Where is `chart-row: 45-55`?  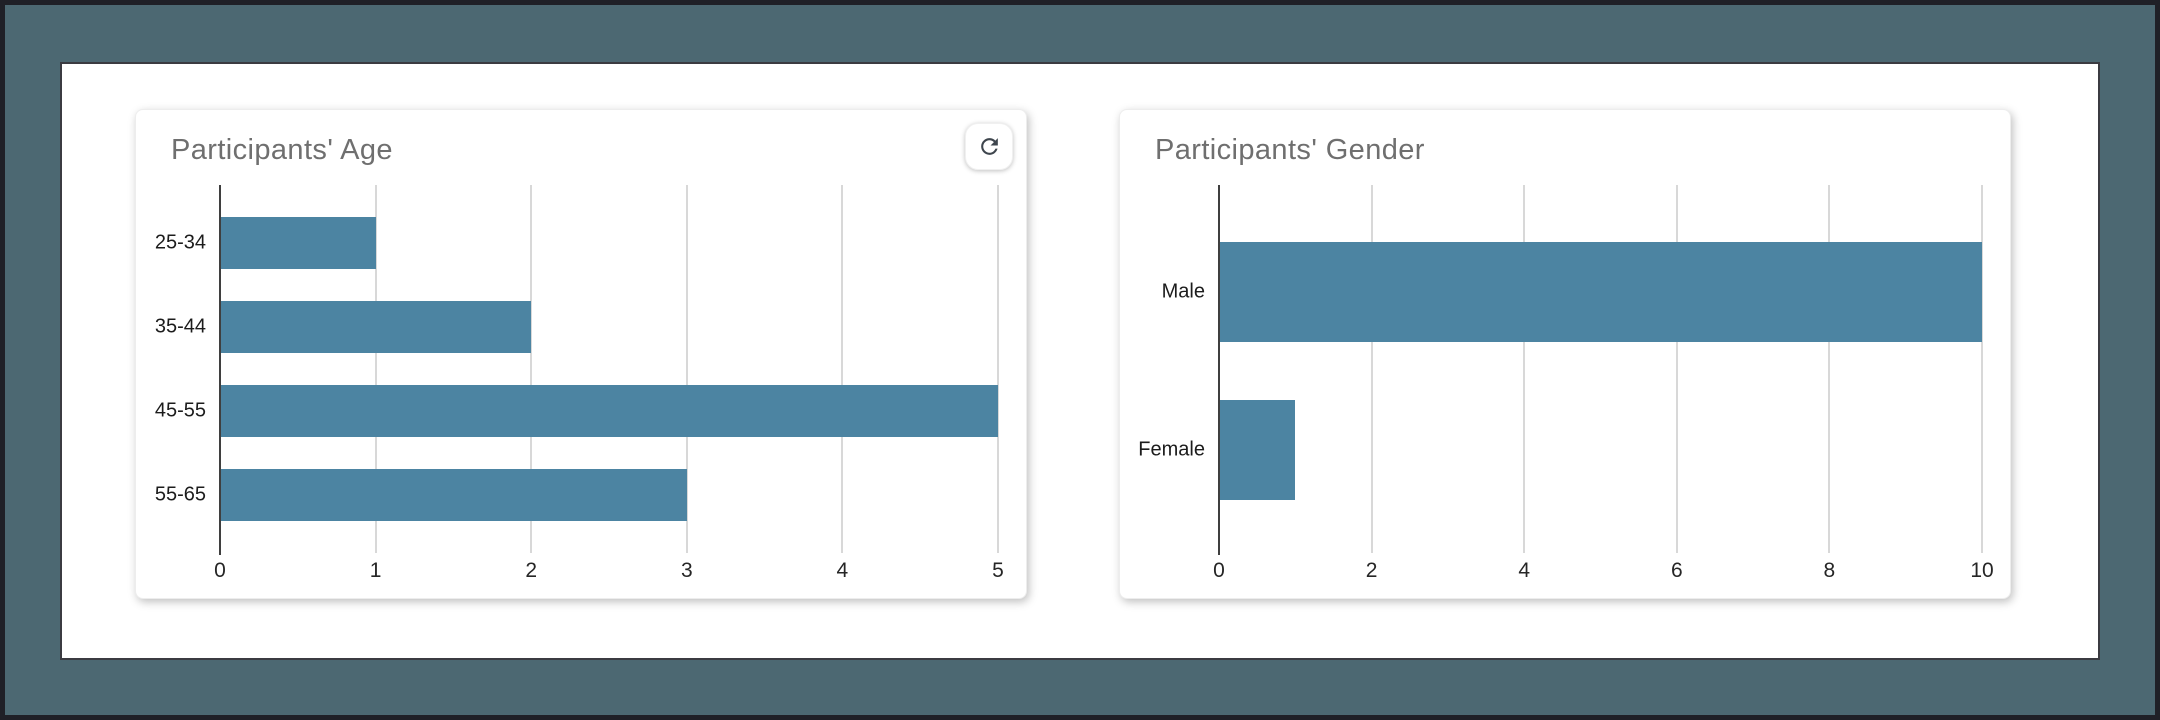
chart-row: 45-55 is located at coordinates (576, 411).